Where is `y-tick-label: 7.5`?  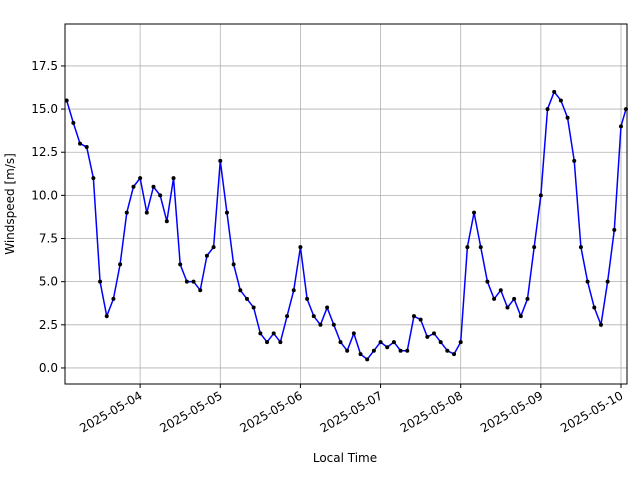
y-tick-label: 7.5 is located at coordinates (48, 239).